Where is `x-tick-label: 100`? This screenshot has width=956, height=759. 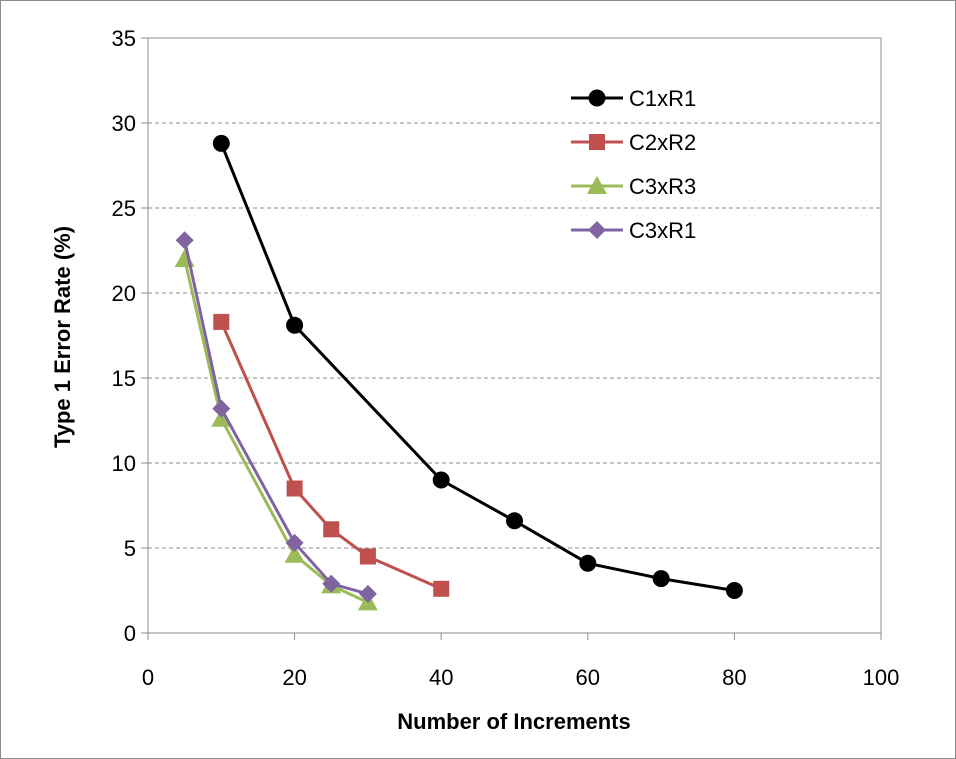 x-tick-label: 100 is located at coordinates (881, 677).